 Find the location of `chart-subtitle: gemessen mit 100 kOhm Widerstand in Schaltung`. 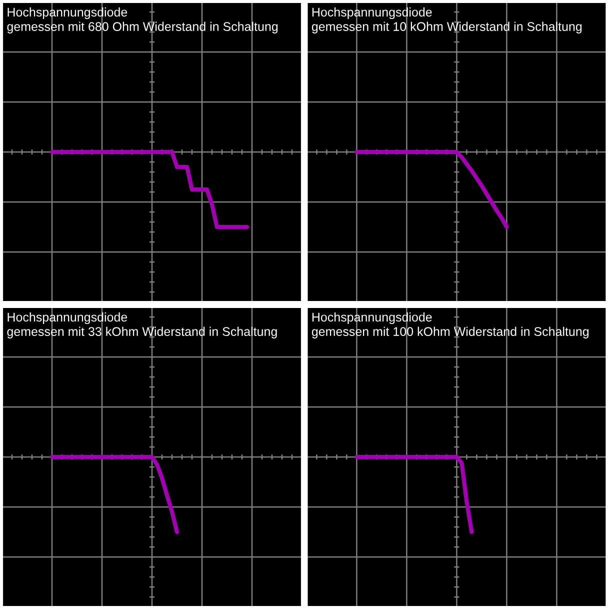

chart-subtitle: gemessen mit 100 kOhm Widerstand in Schaltung is located at coordinates (450, 332).